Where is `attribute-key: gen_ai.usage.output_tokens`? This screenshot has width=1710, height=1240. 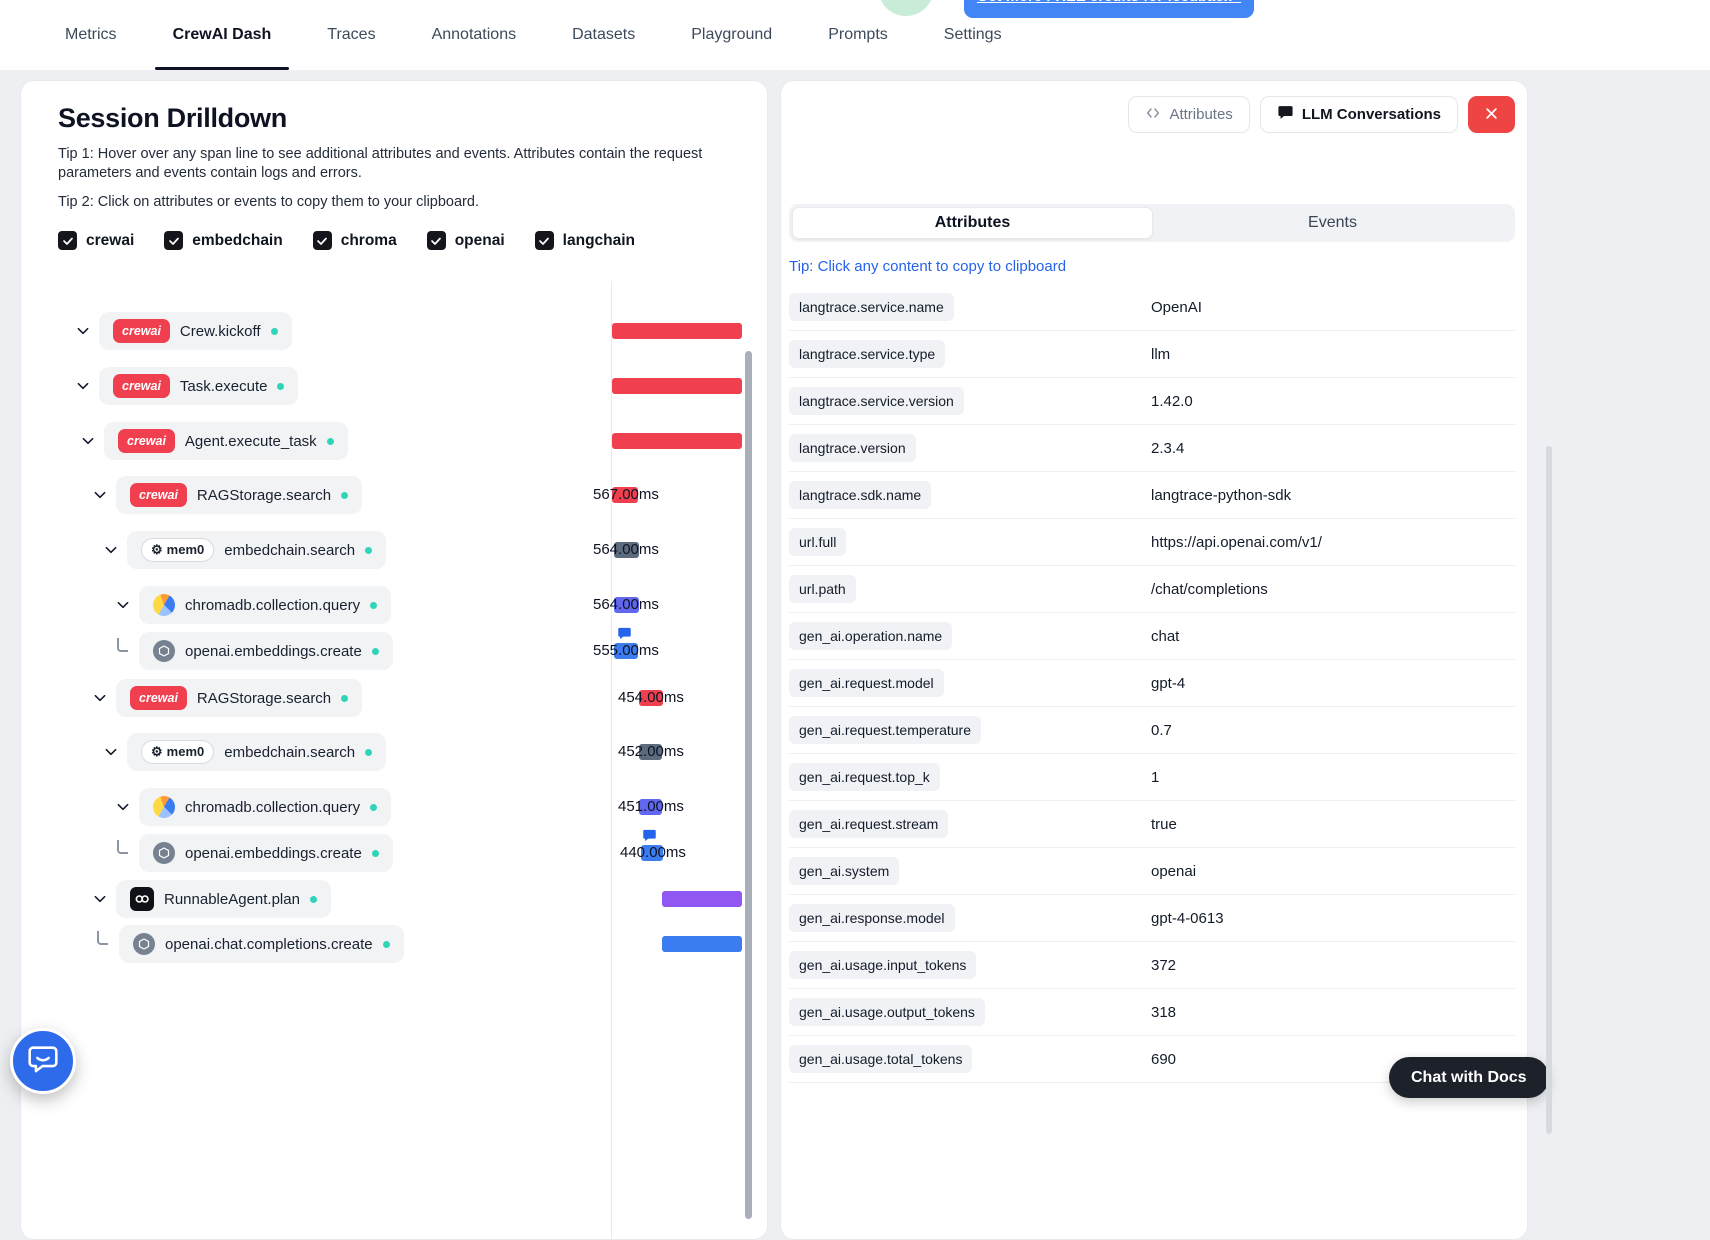 attribute-key: gen_ai.usage.output_tokens is located at coordinates (887, 1012).